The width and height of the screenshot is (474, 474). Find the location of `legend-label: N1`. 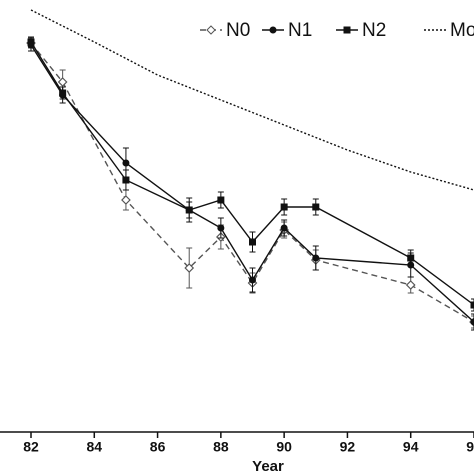

legend-label: N1 is located at coordinates (300, 30).